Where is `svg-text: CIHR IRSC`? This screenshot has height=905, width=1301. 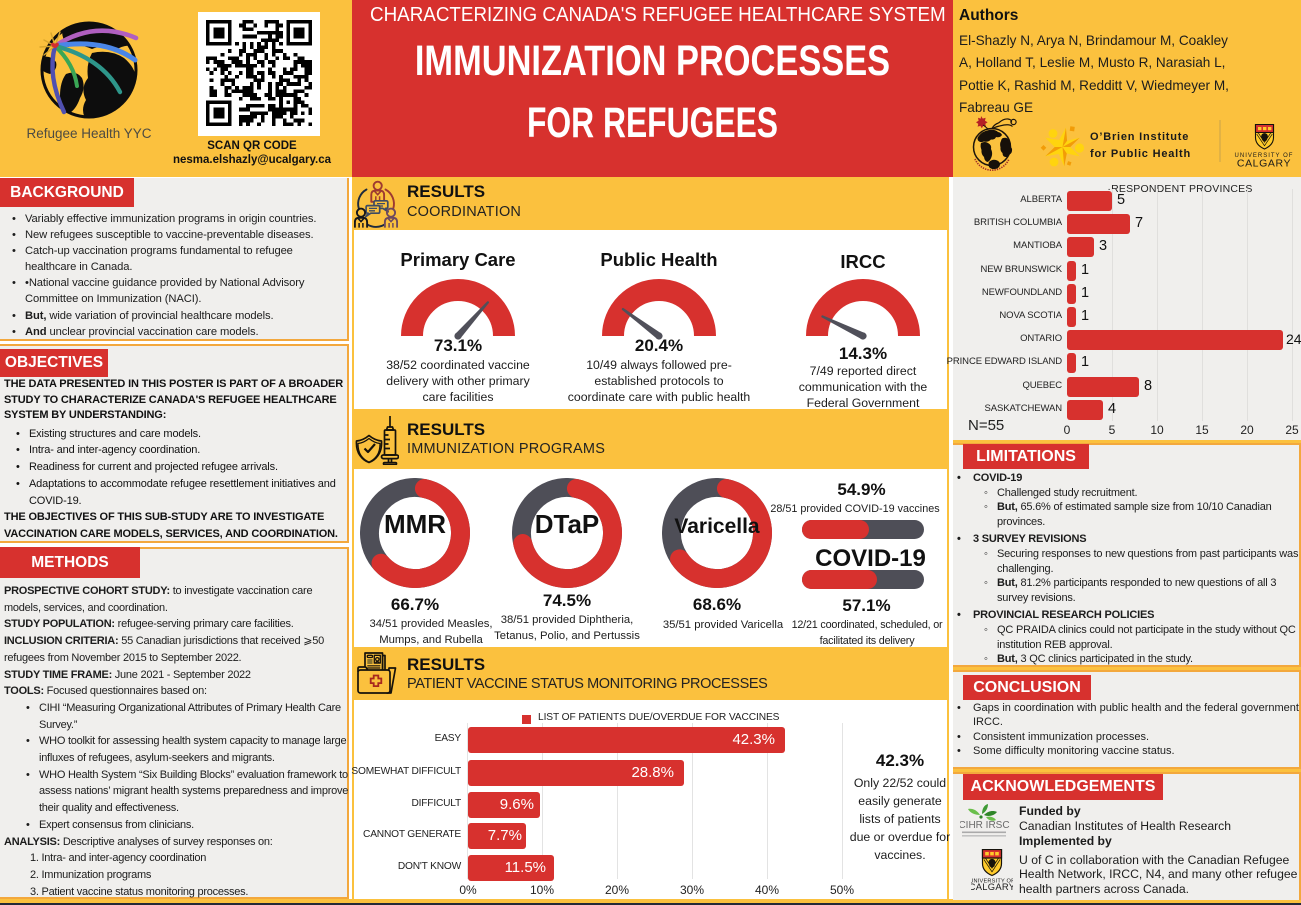 svg-text: CIHR IRSC is located at coordinates (985, 825).